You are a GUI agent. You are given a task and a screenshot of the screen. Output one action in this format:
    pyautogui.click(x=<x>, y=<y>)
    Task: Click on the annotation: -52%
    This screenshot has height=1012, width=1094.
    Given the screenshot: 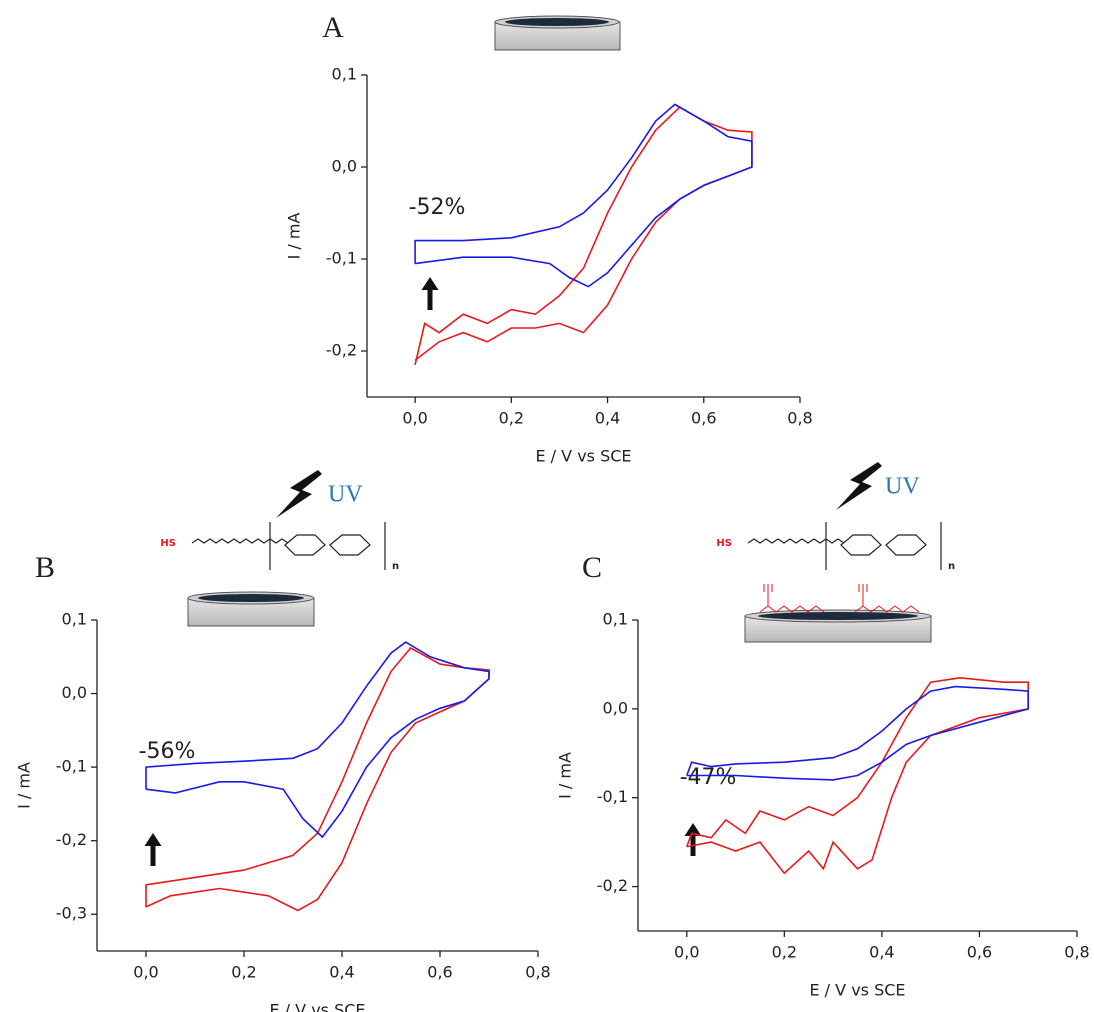 What is the action you would take?
    pyautogui.click(x=437, y=207)
    